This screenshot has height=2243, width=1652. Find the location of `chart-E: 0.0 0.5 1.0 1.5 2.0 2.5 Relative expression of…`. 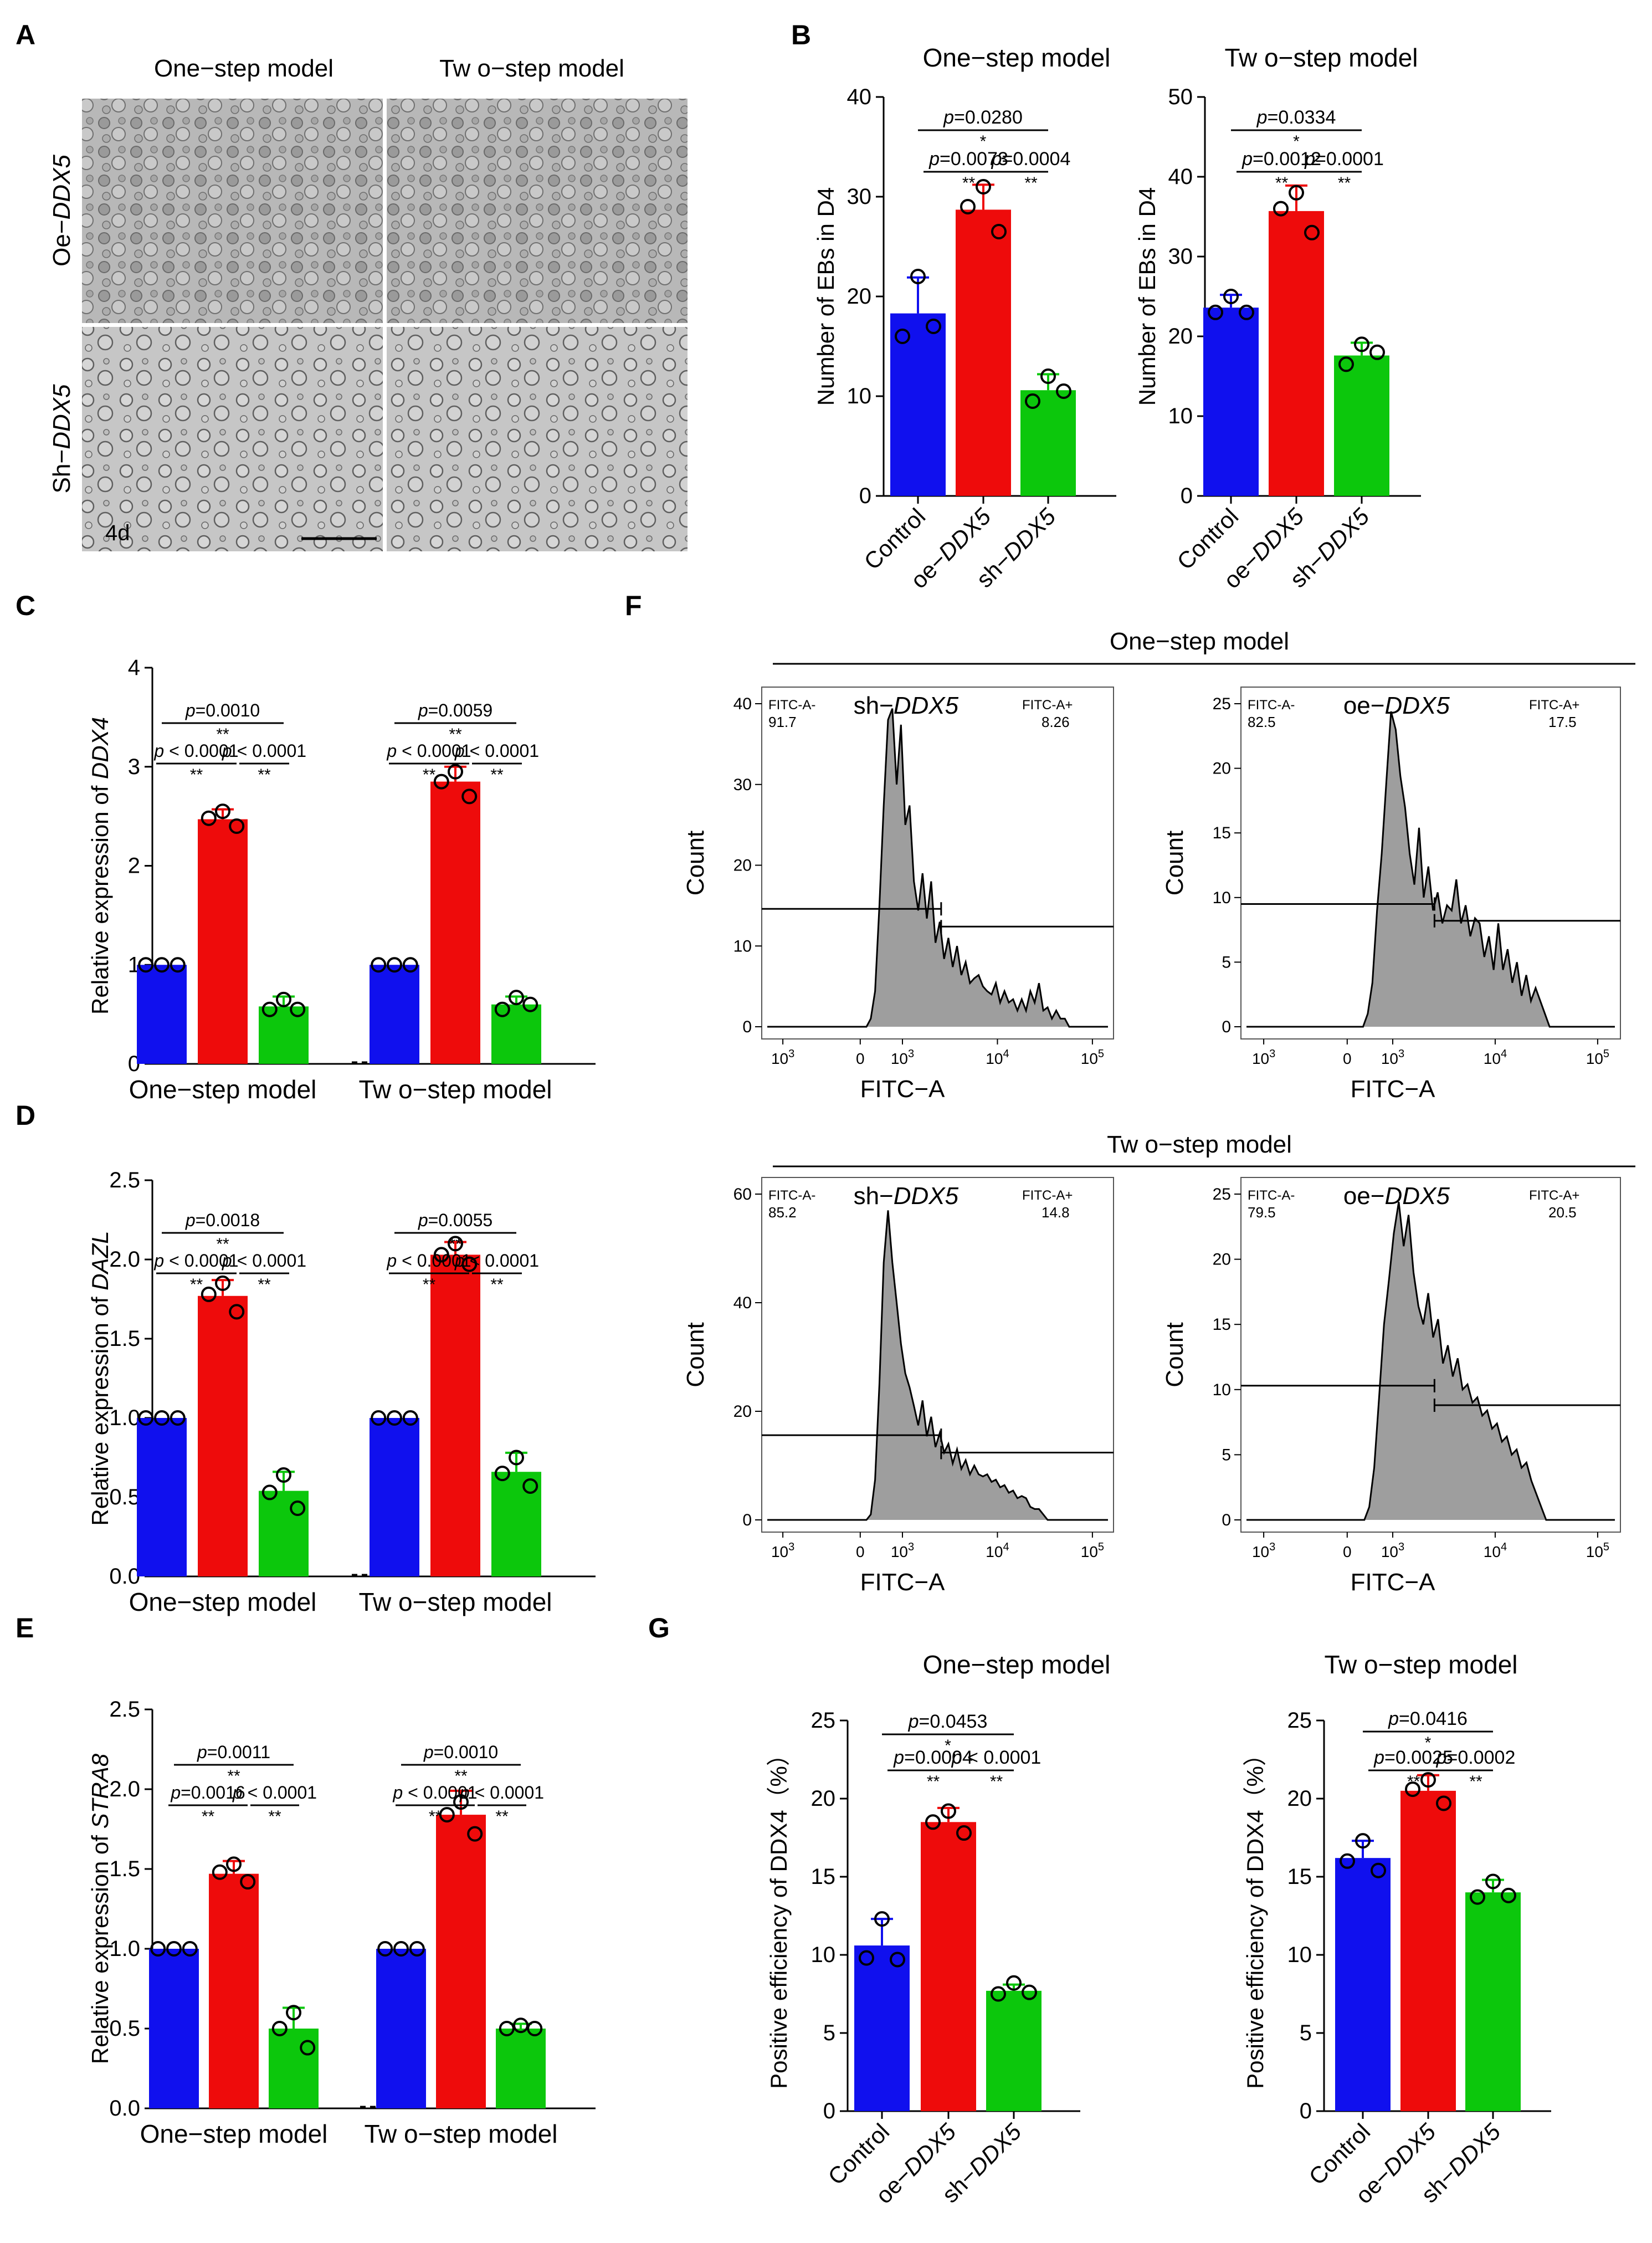

chart-E: 0.0 0.5 1.0 1.5 2.0 2.5 Relative expression of… is located at coordinates (342, 1922).